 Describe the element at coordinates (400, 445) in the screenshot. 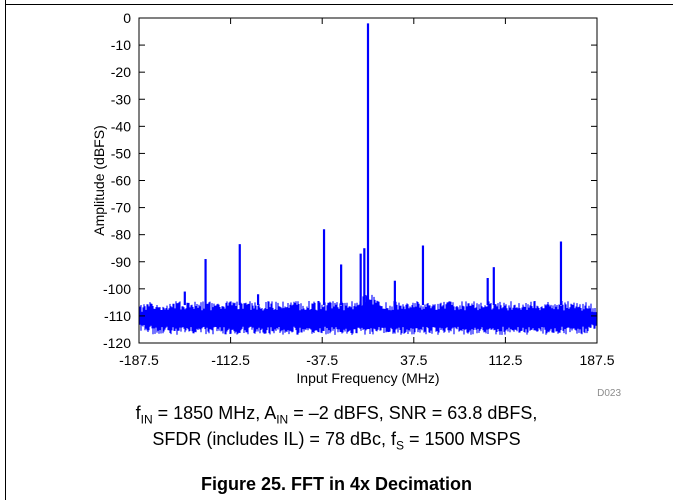

I see `caption-subscript: S` at that location.